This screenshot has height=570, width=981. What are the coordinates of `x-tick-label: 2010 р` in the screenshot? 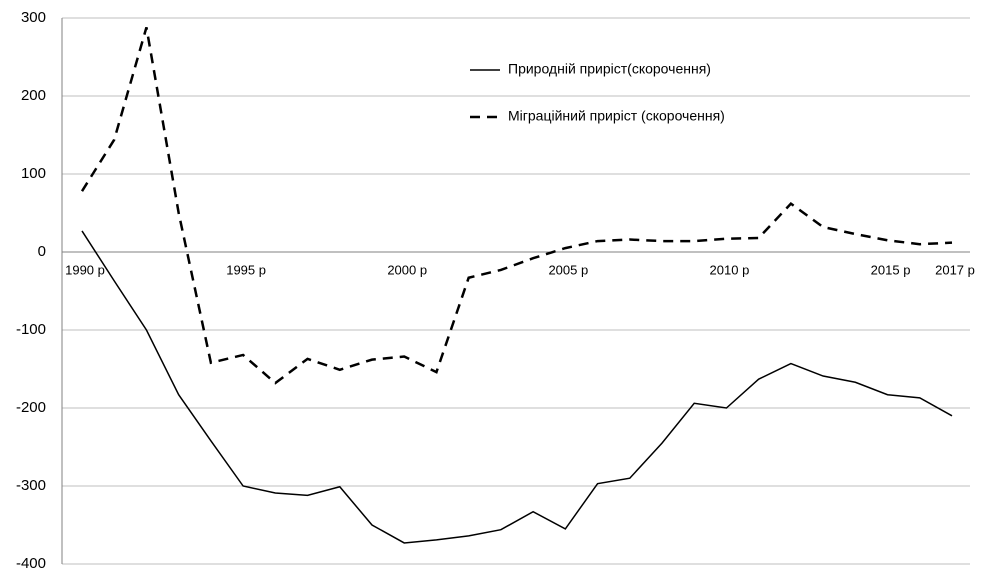 It's located at (730, 269).